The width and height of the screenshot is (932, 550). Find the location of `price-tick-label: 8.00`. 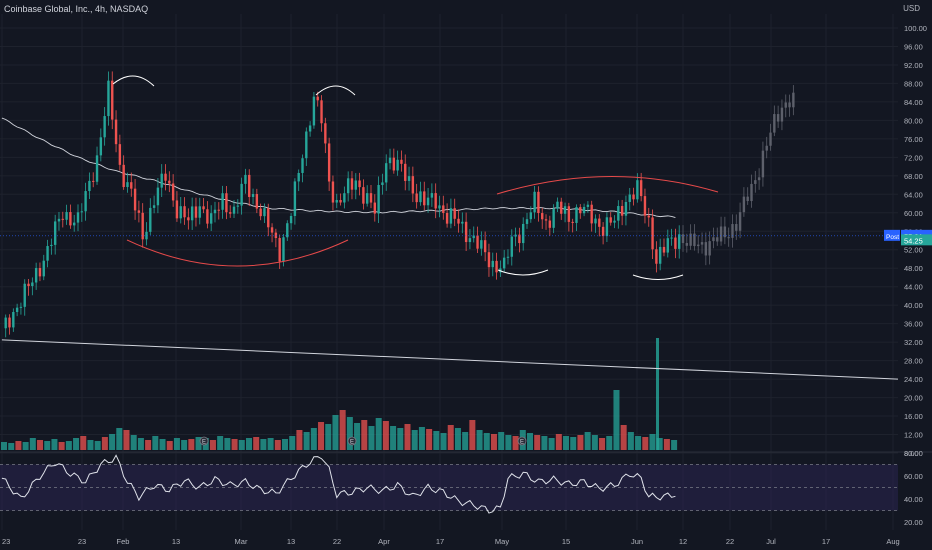

price-tick-label: 8.00 is located at coordinates (911, 453).